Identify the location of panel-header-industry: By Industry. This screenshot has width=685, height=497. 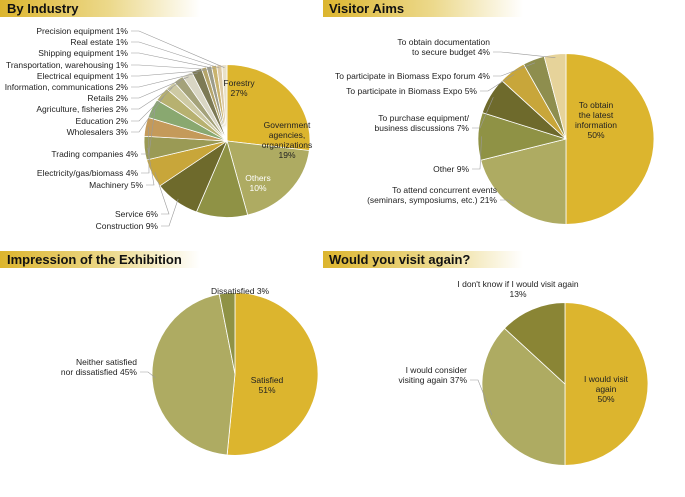
(100, 8).